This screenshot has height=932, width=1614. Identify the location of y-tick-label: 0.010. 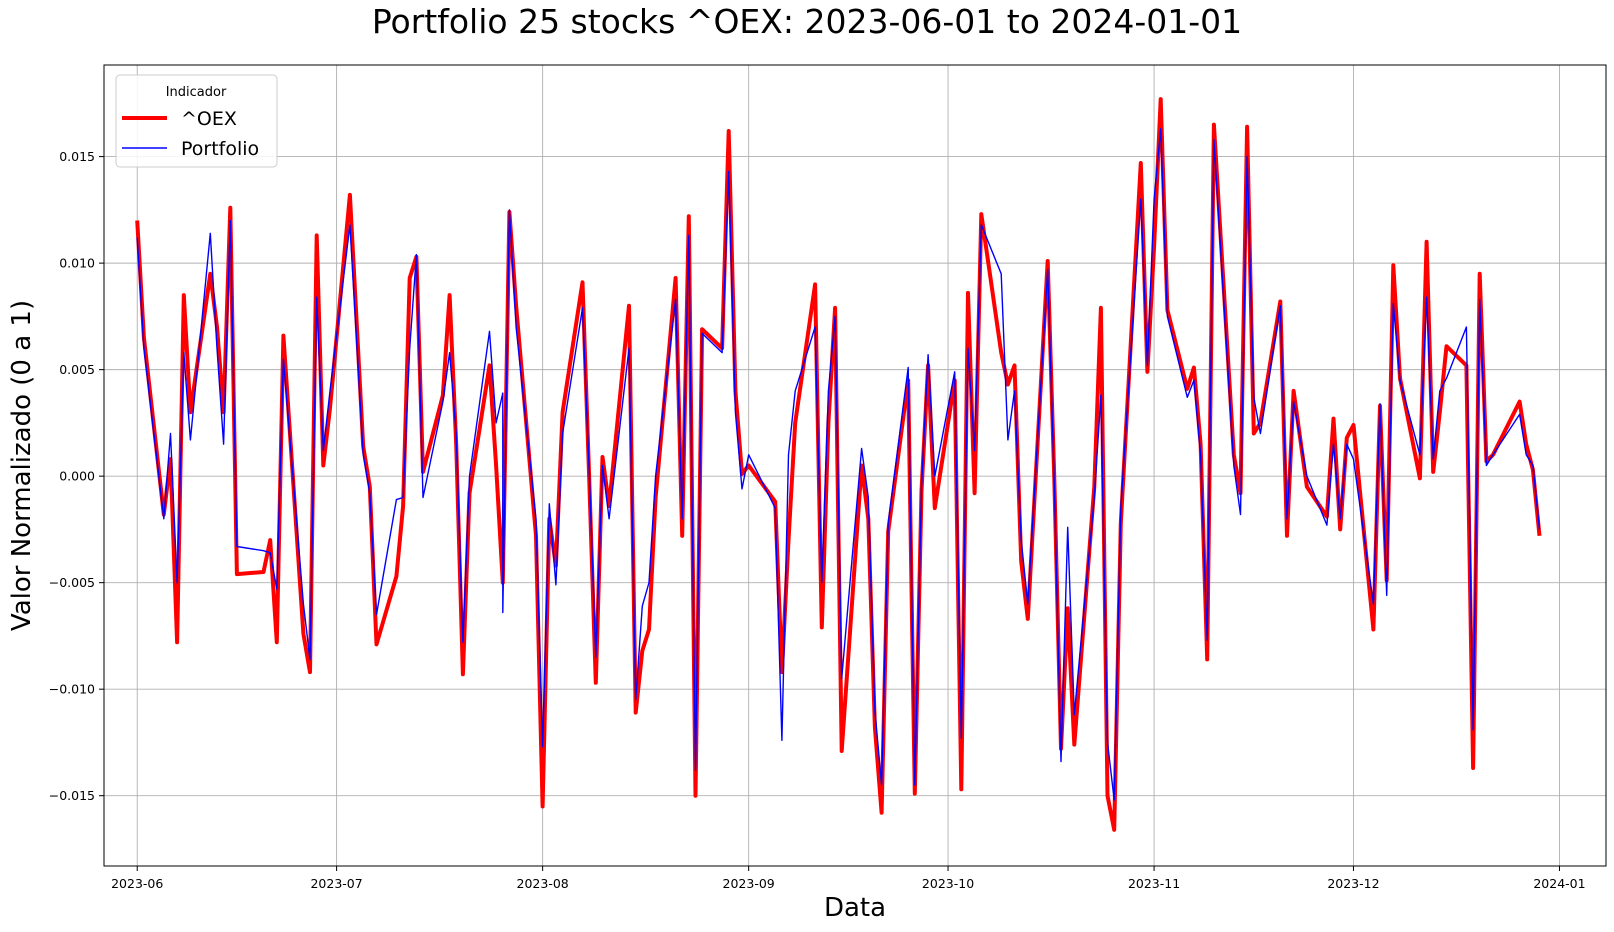
(77, 263).